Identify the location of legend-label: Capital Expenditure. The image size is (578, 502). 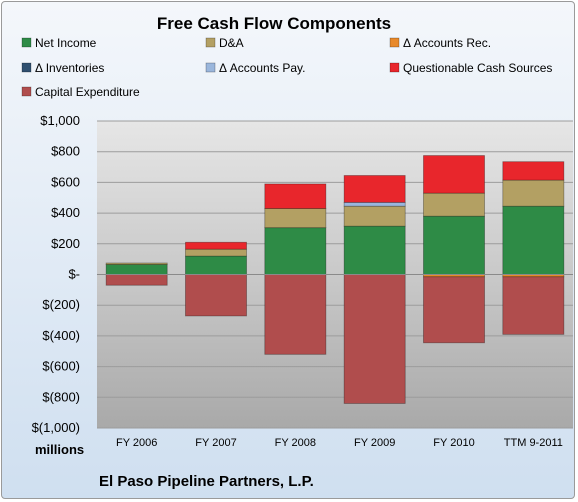
(87, 92).